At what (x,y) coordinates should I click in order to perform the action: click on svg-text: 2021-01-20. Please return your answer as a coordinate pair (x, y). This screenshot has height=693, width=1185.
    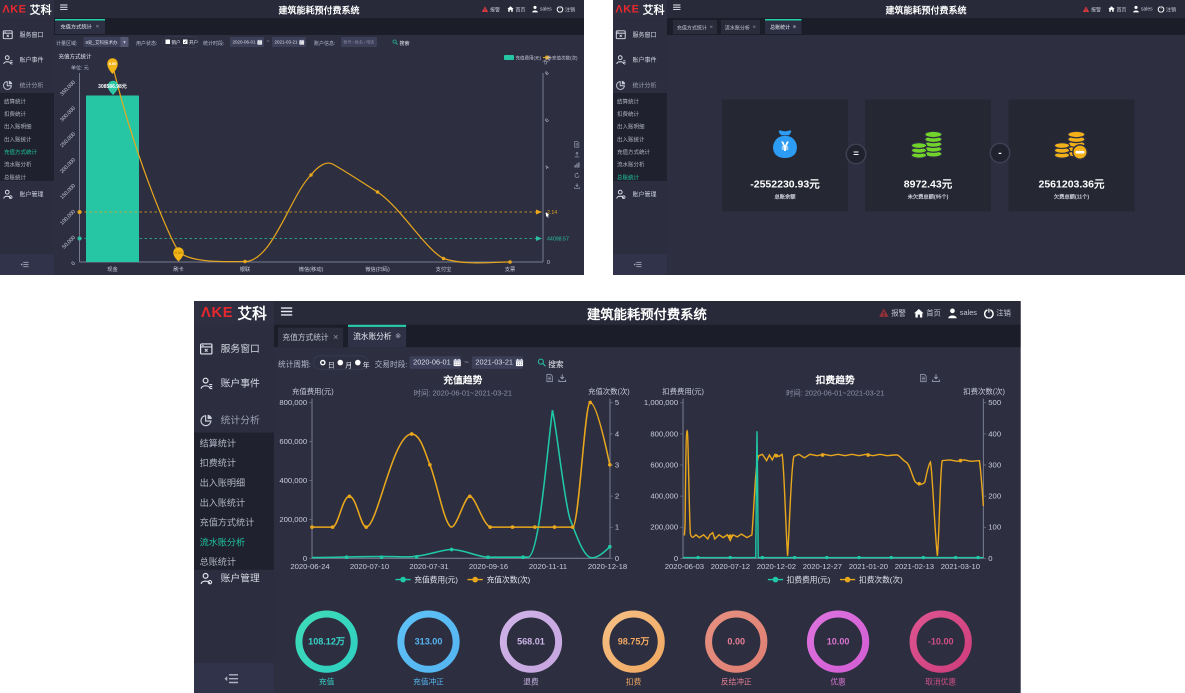
    Looking at the image, I should click on (868, 566).